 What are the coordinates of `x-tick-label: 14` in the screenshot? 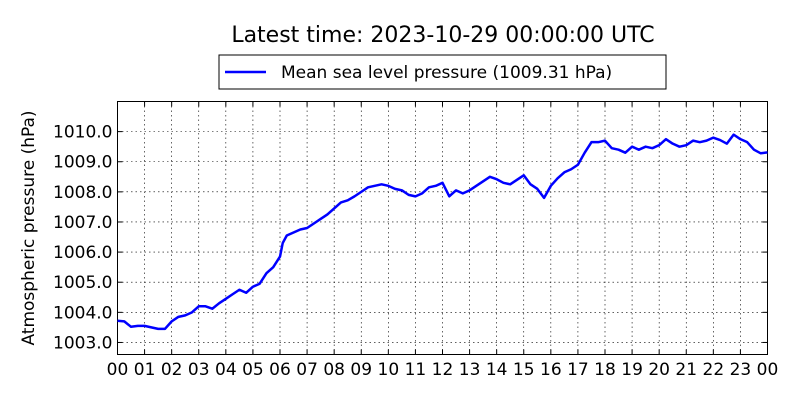 It's located at (497, 370).